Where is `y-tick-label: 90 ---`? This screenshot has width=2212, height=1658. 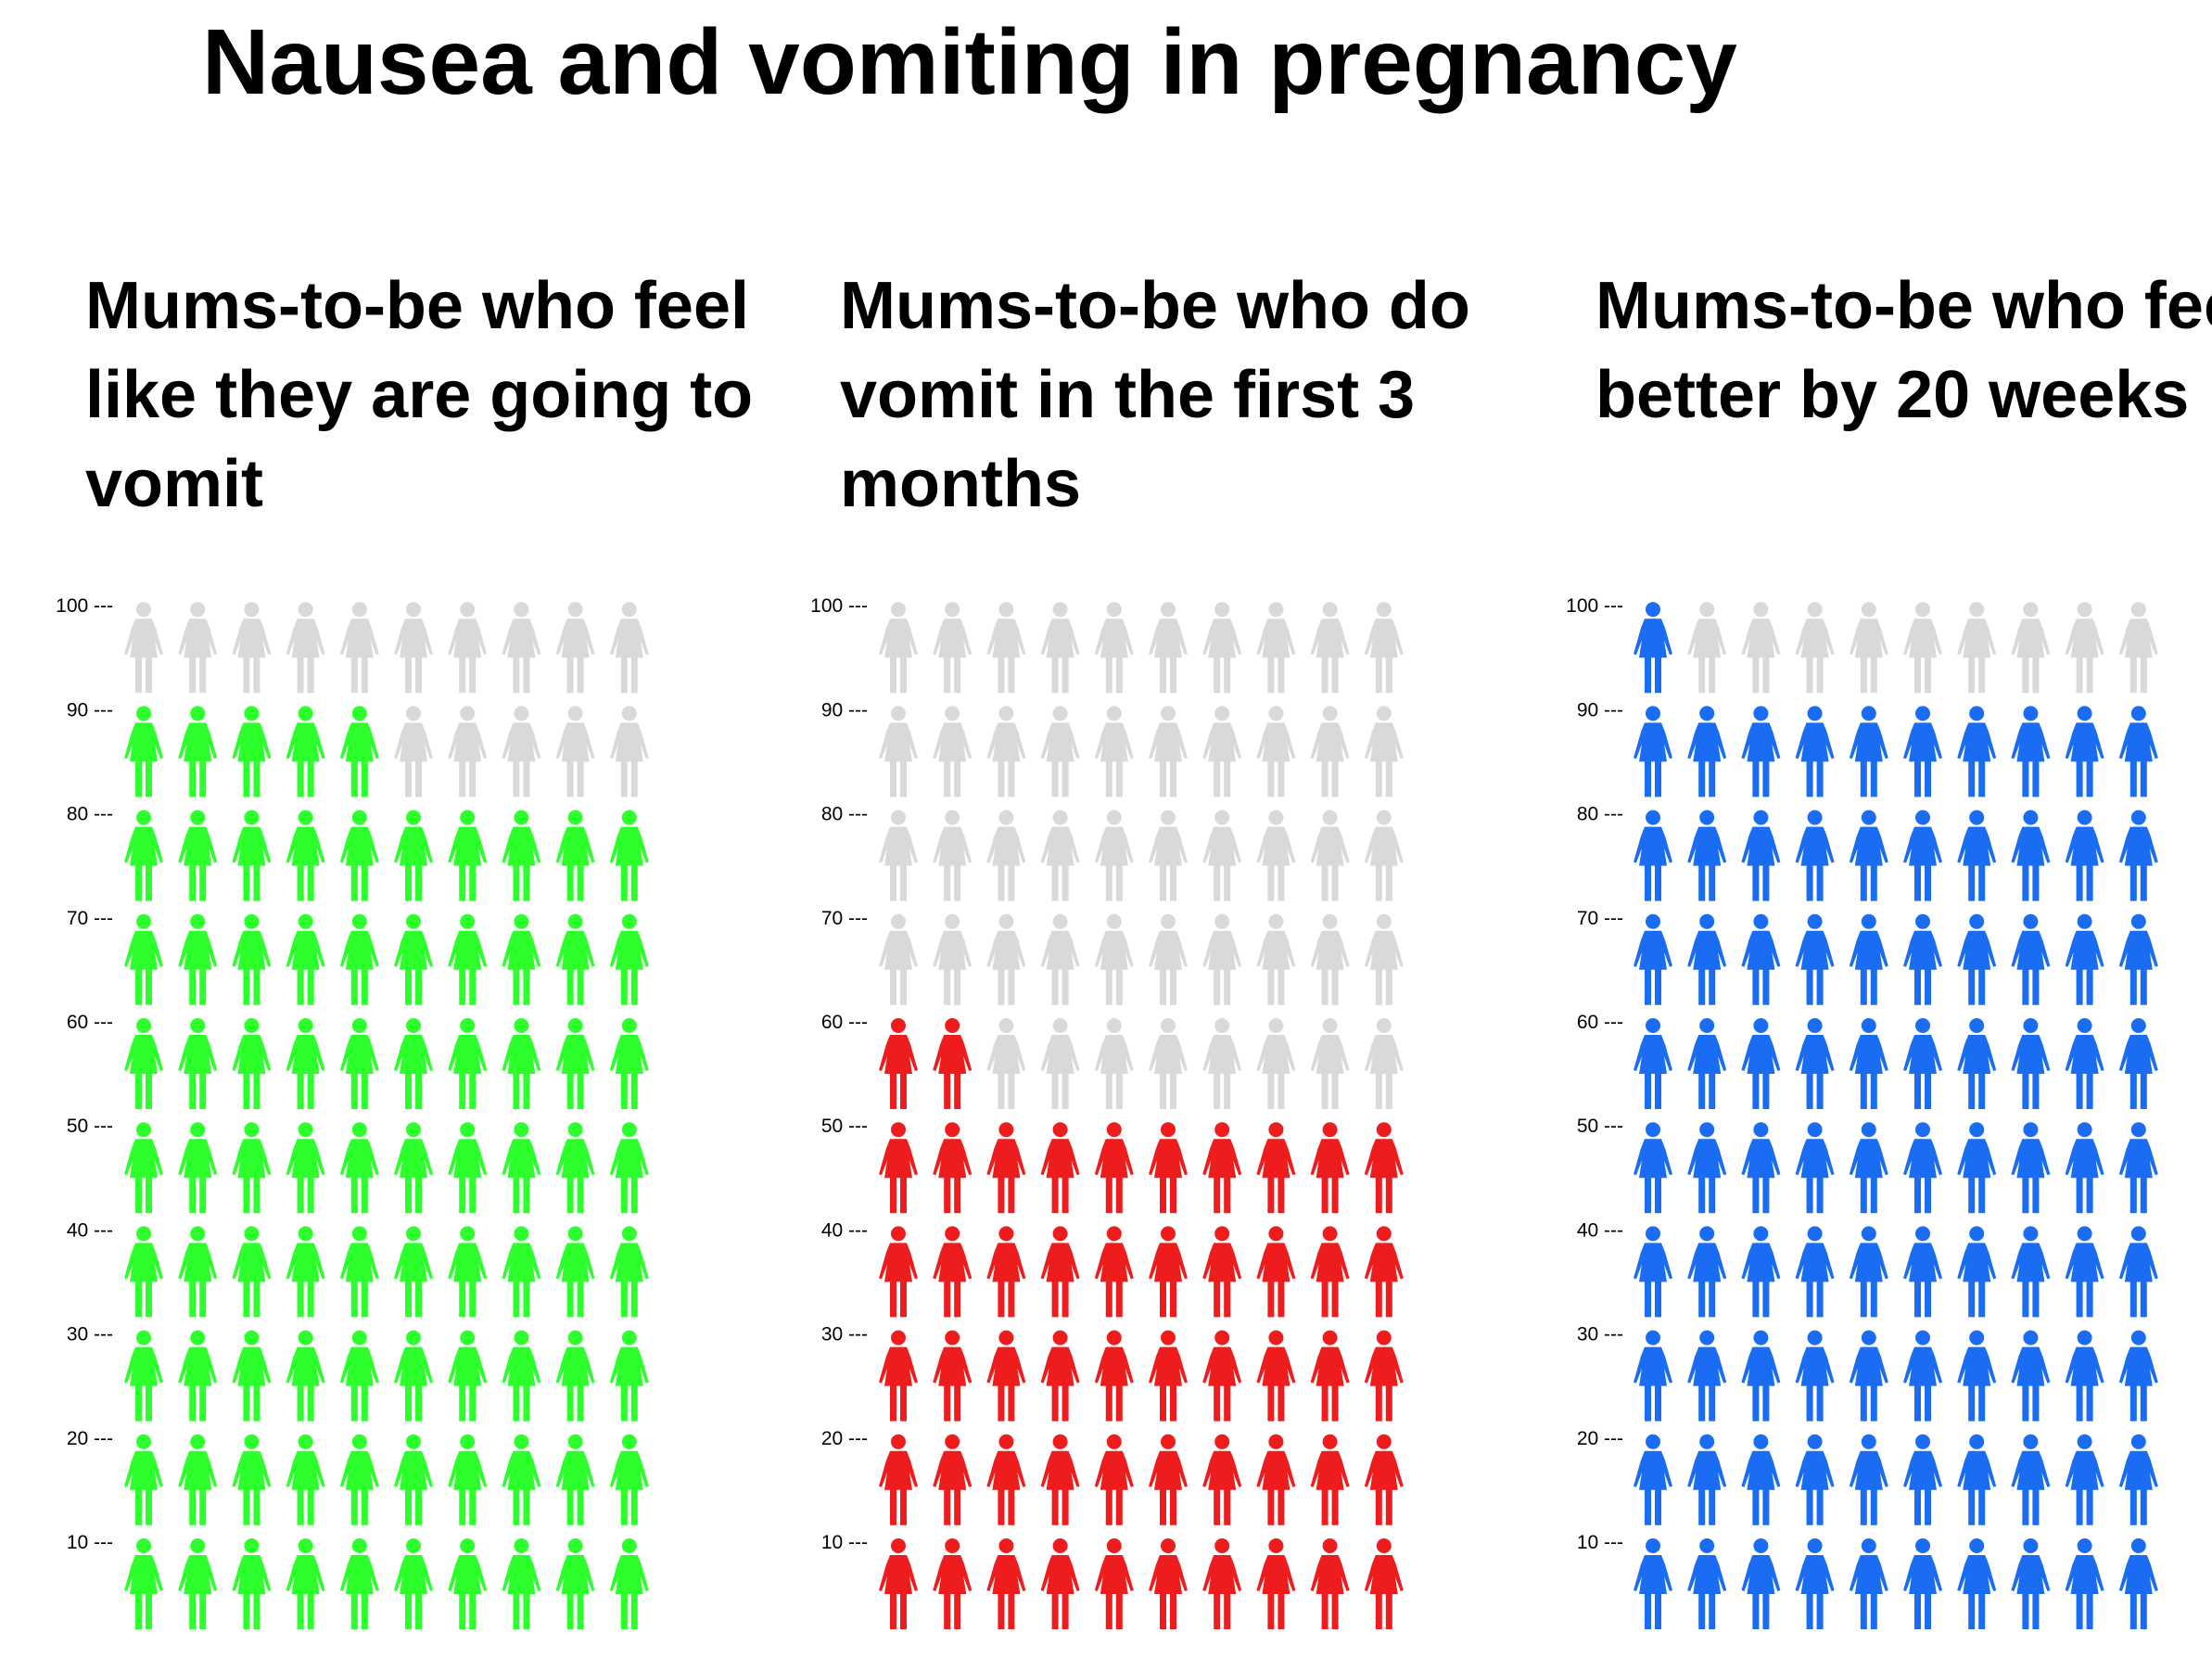
y-tick-label: 90 --- is located at coordinates (90, 710).